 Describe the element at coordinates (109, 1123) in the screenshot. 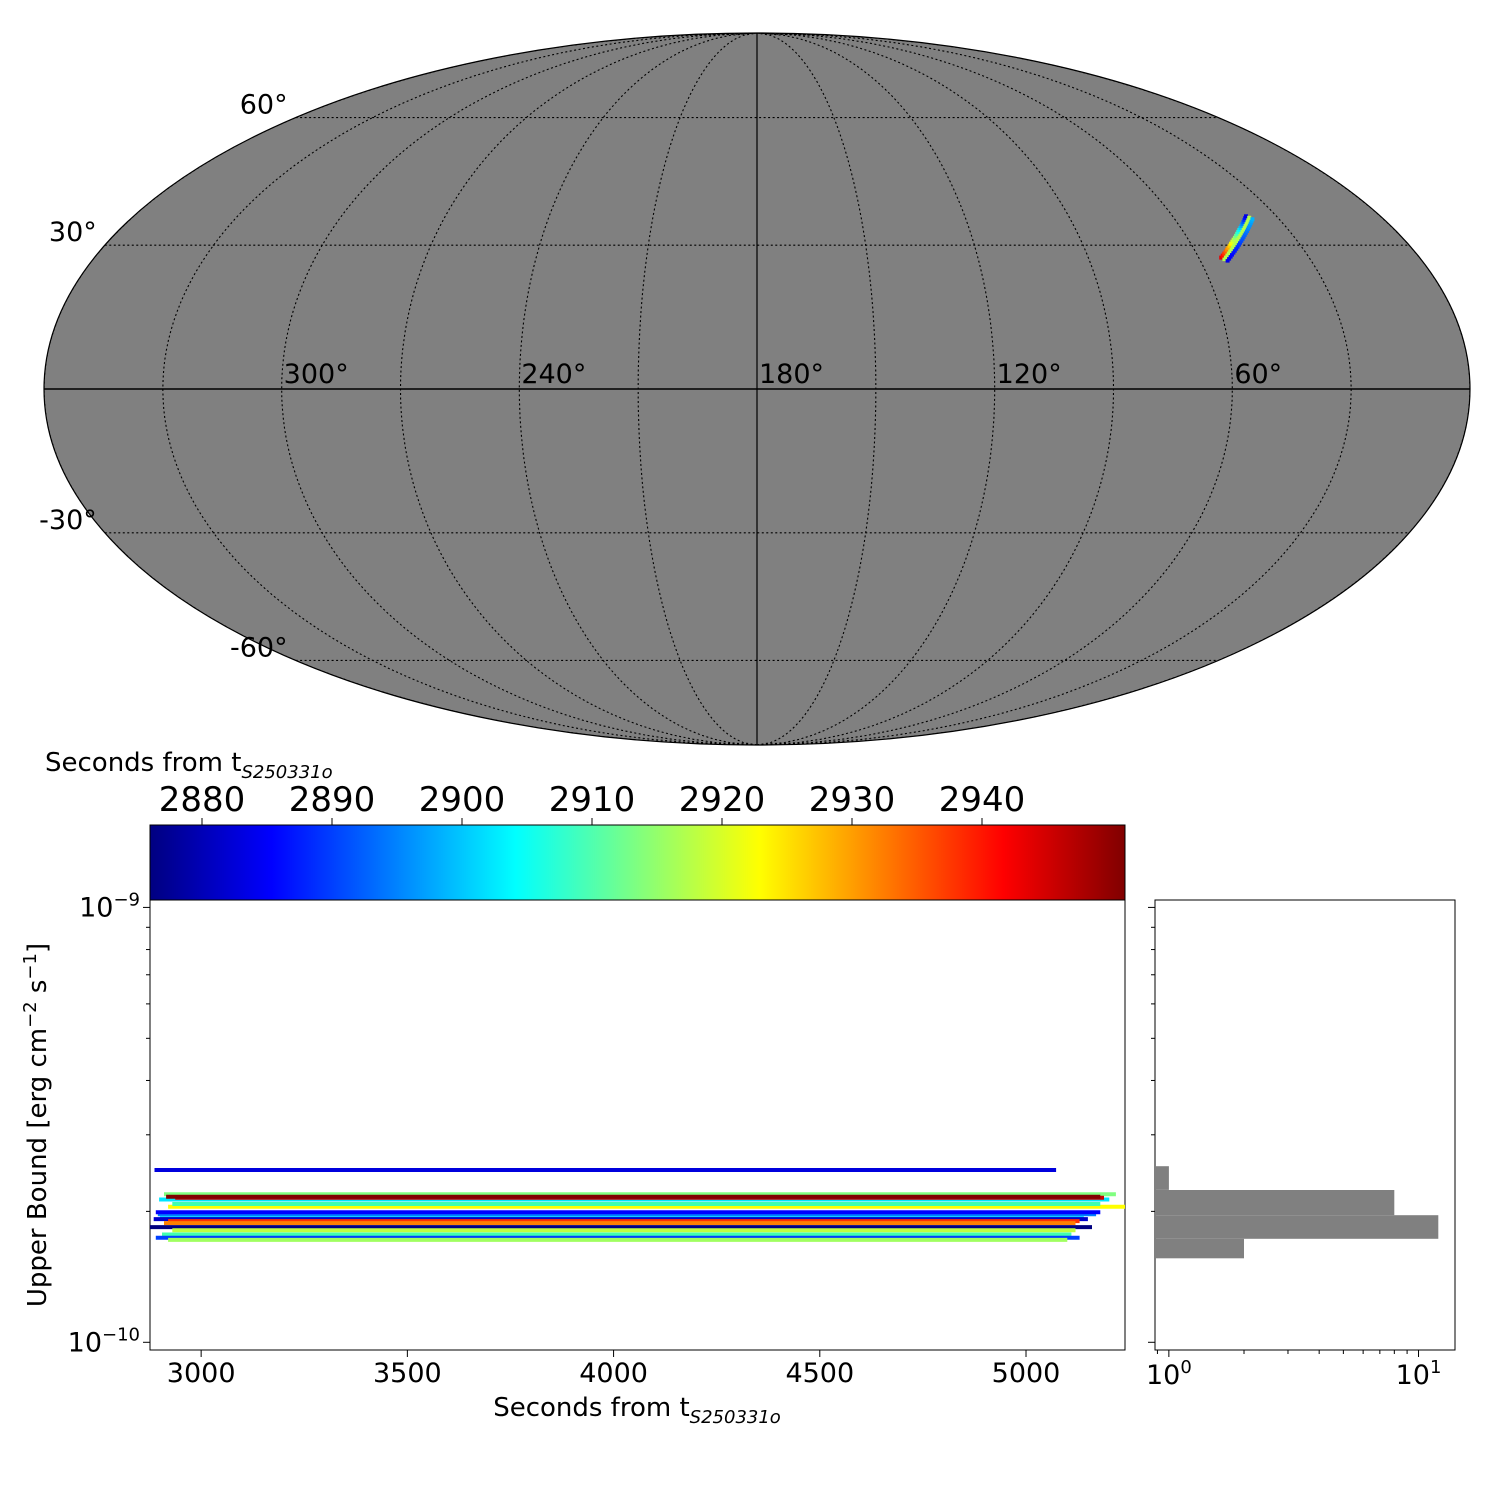

I see `y-axis-ticks: 10−10 10−9` at that location.